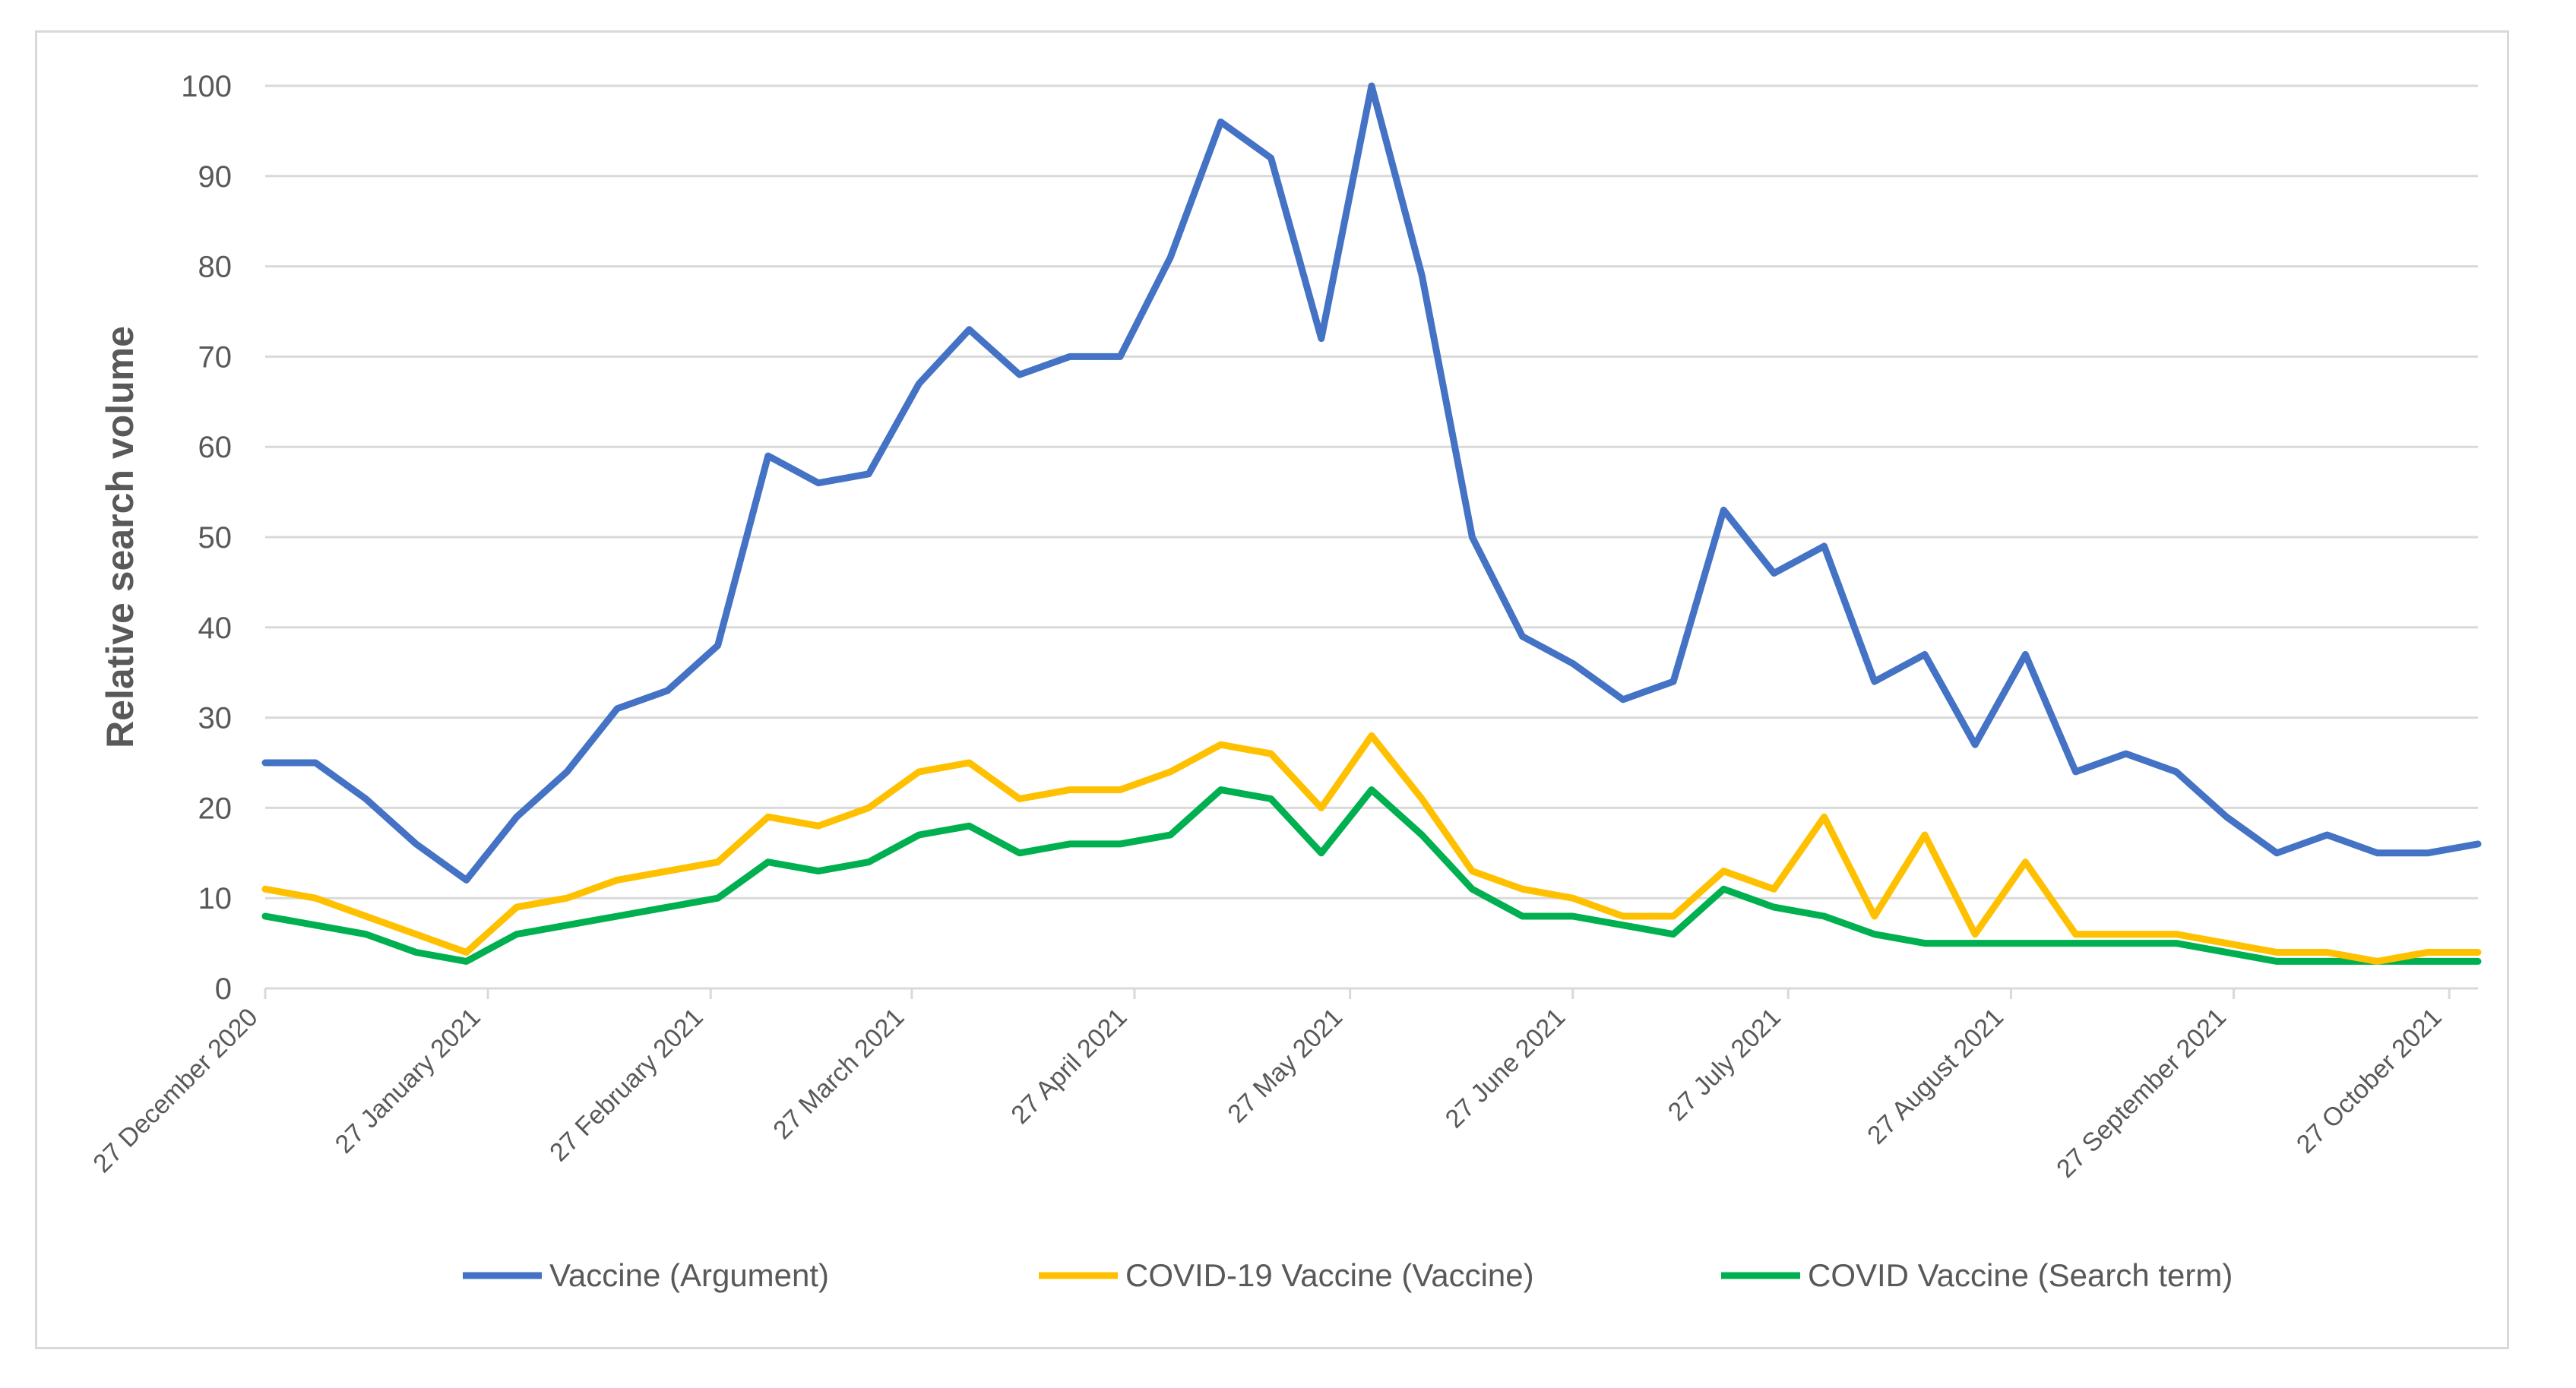 This screenshot has width=2576, height=1388. What do you see at coordinates (215, 267) in the screenshot?
I see `y-tick-label: 80` at bounding box center [215, 267].